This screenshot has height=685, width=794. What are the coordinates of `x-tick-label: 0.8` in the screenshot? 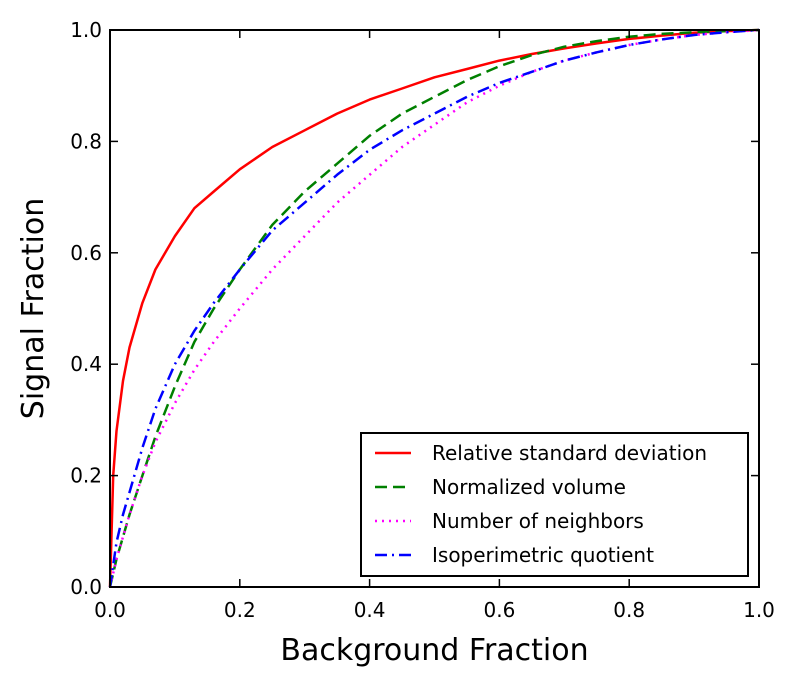 It's located at (629, 610).